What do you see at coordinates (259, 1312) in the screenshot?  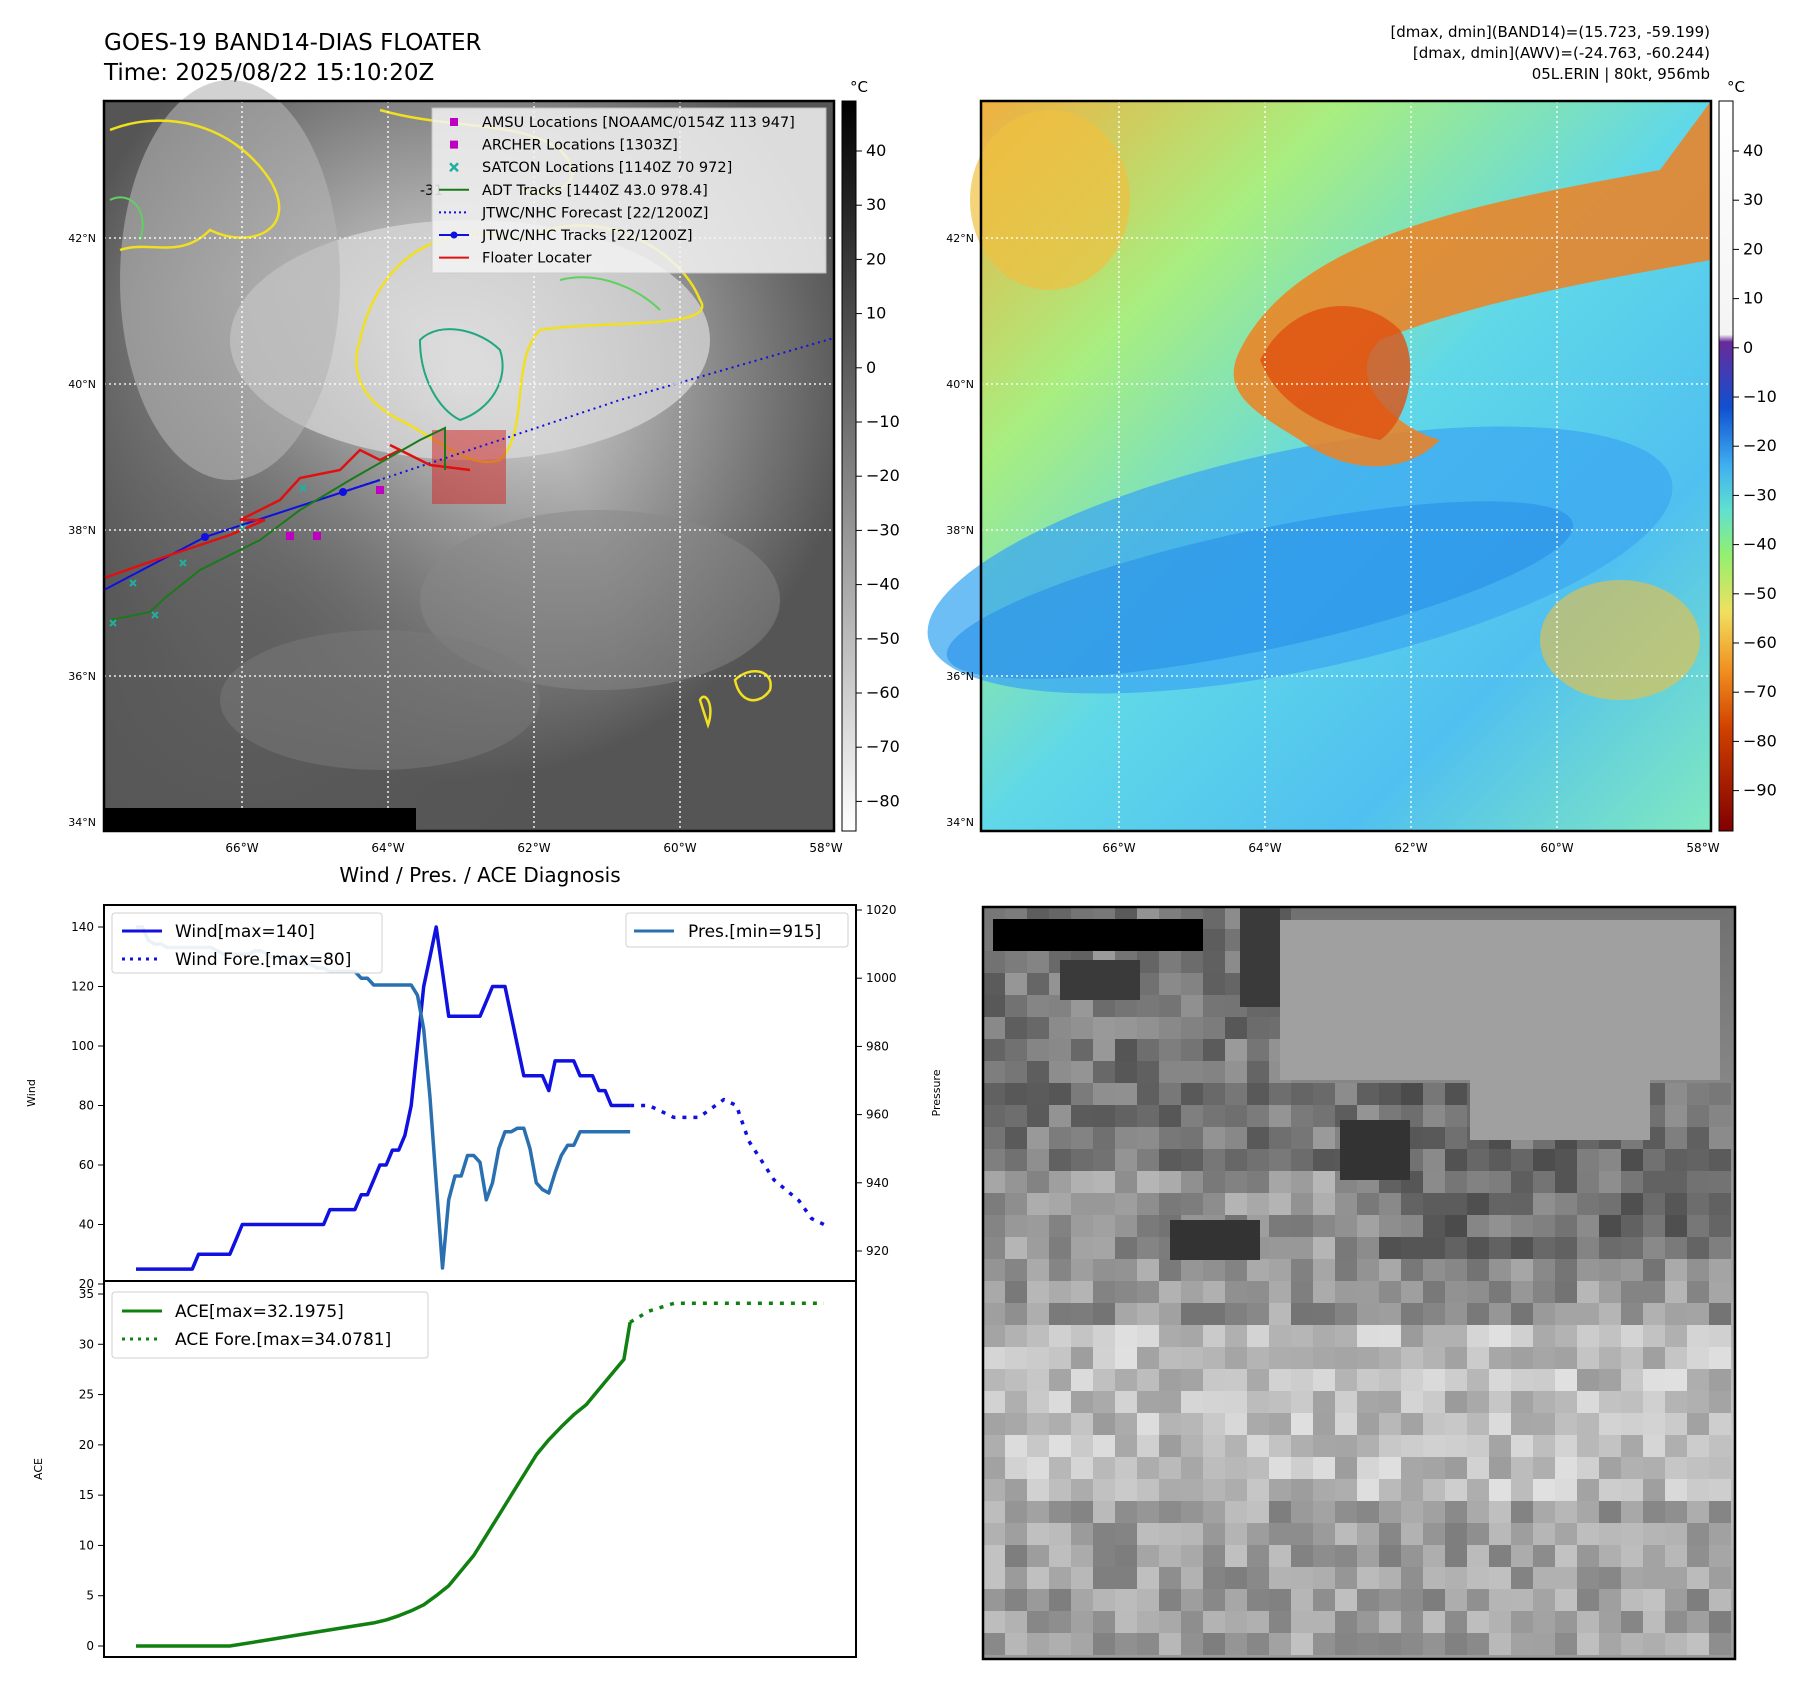 I see `ace-legend-label: ACE[max=32.1975]` at bounding box center [259, 1312].